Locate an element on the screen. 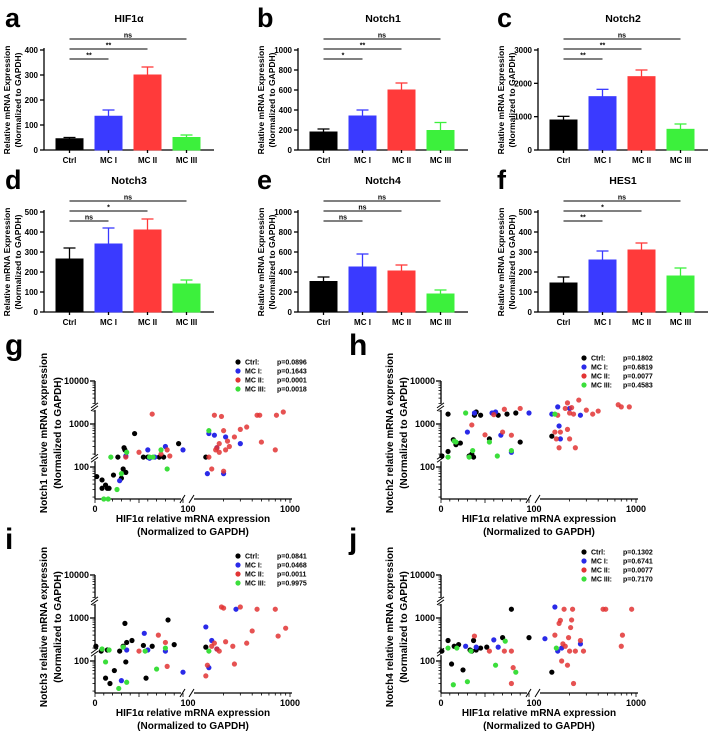  y-tick-label: 300 is located at coordinates (32, 75).